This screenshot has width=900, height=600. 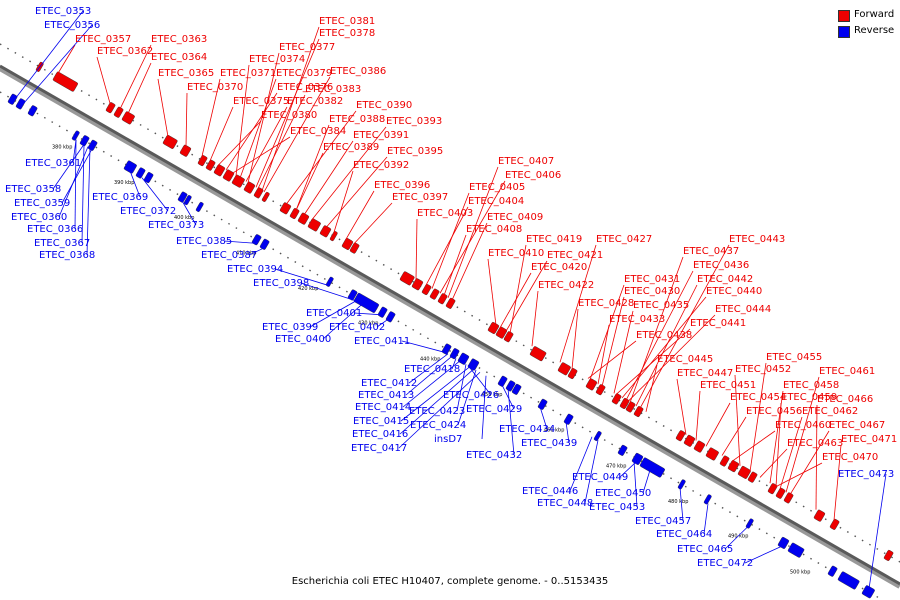 What do you see at coordinates (124, 183) in the screenshot?
I see `scale-tick-label: 390 kbp` at bounding box center [124, 183].